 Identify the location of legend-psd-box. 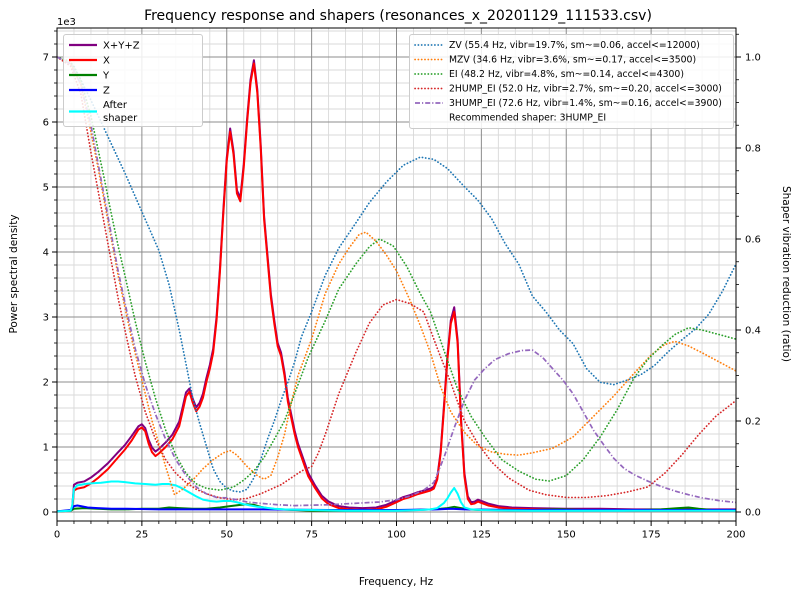
(133, 80).